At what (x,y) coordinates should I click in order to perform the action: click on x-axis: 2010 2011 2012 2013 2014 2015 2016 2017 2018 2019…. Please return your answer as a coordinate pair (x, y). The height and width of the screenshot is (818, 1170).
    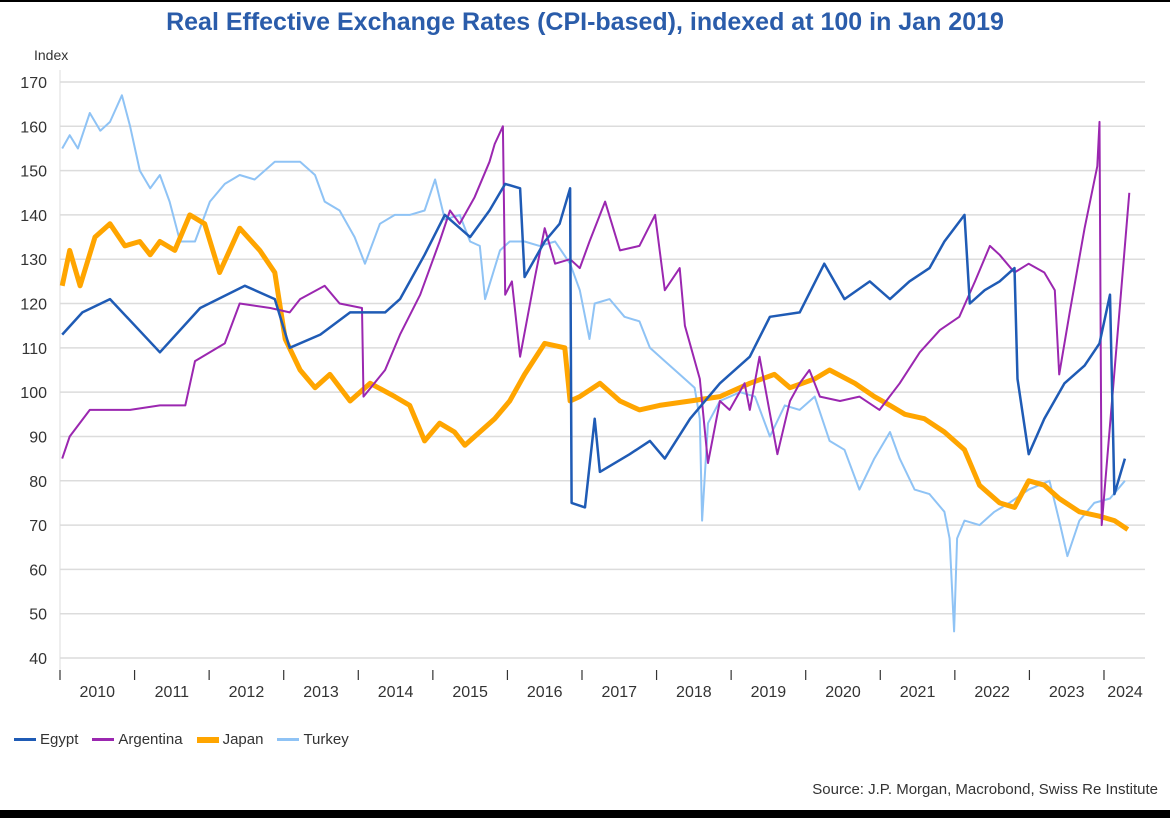
    Looking at the image, I should click on (602, 685).